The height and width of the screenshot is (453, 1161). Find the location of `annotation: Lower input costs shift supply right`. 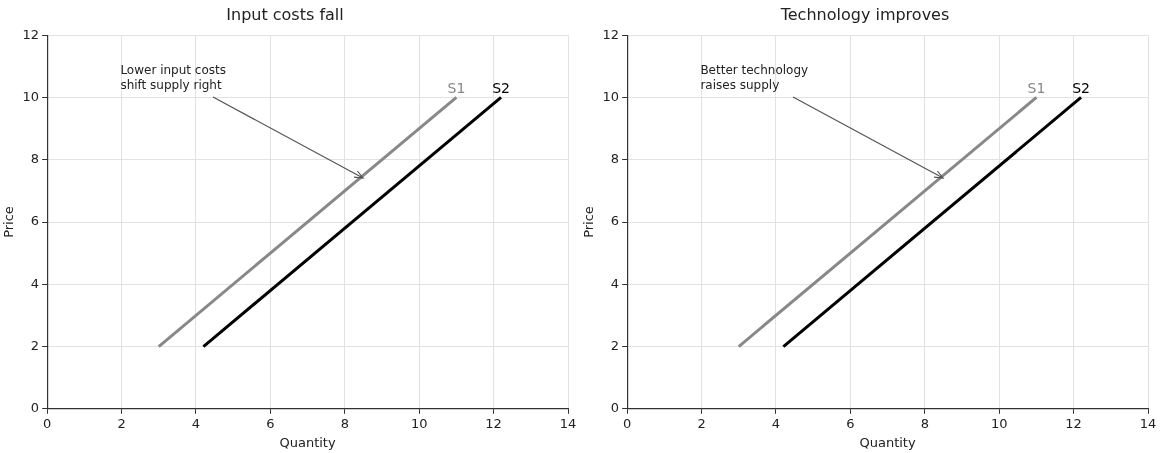

annotation: Lower input costs shift supply right is located at coordinates (173, 77).